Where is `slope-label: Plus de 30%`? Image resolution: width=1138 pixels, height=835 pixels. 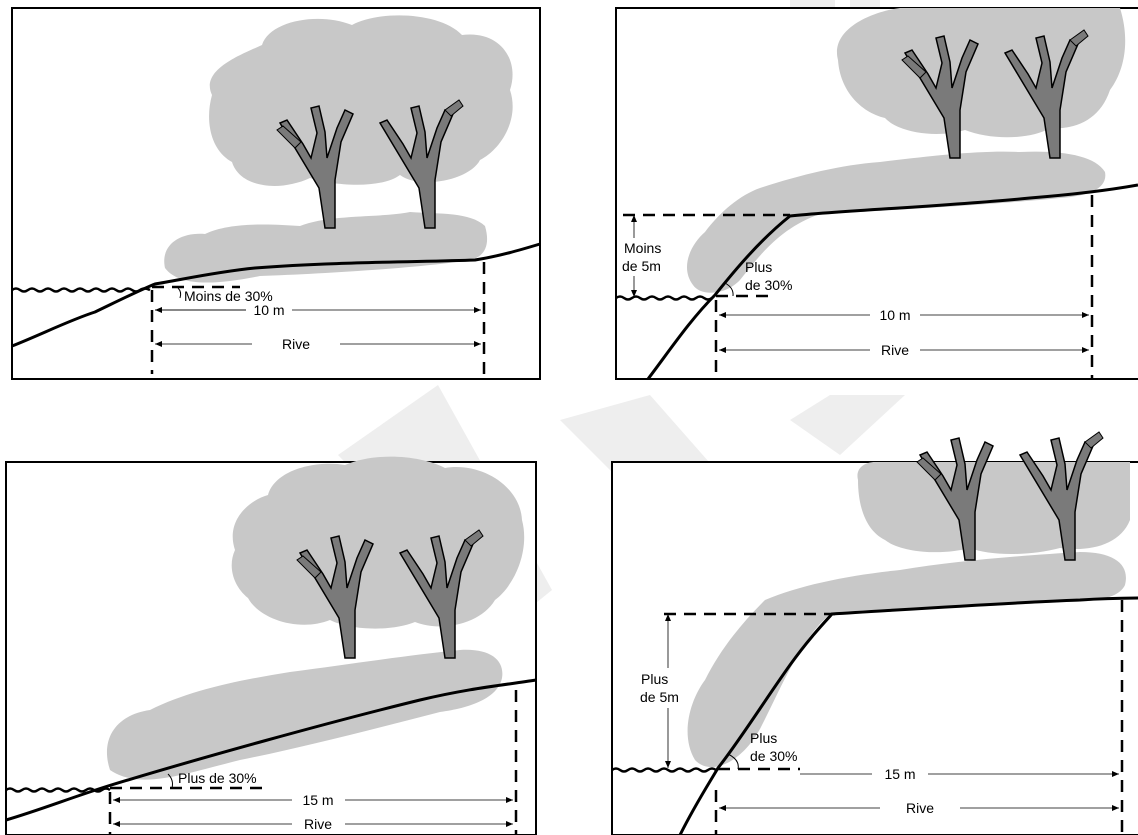
slope-label: Plus de 30% is located at coordinates (217, 778).